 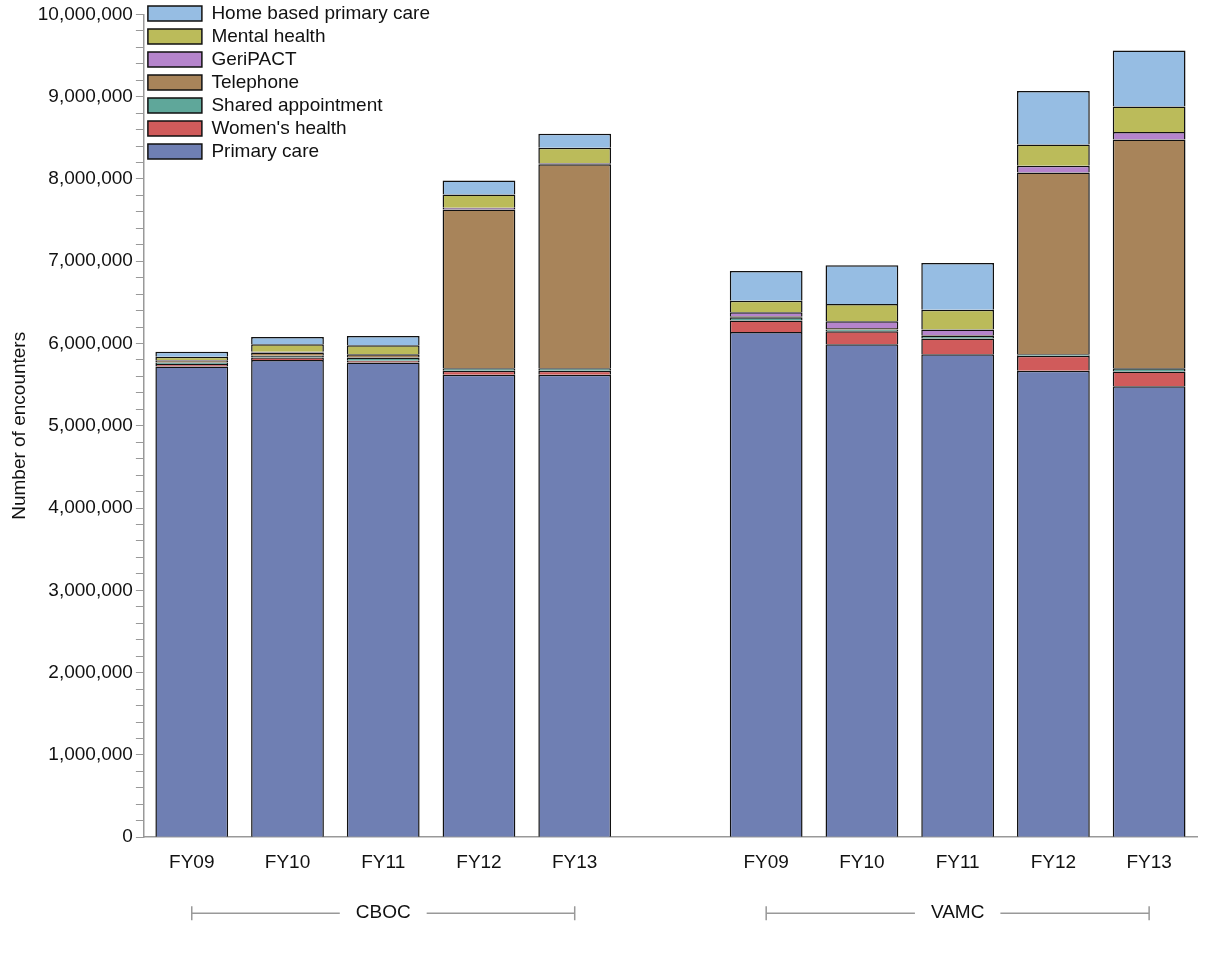 I want to click on y-tick-label: 3,000,000, so click(x=90, y=589).